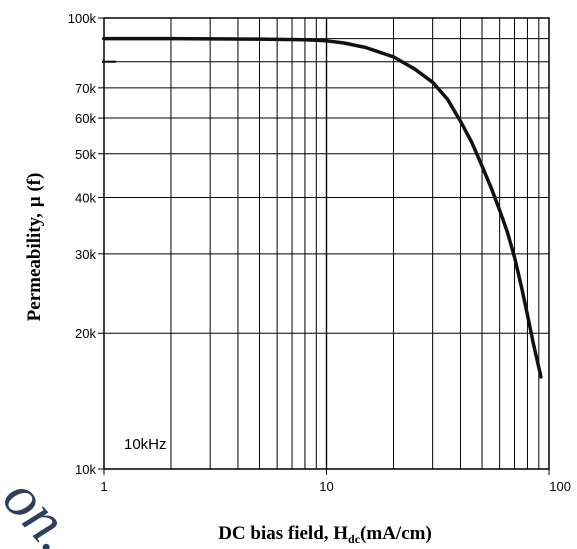  Describe the element at coordinates (85, 469) in the screenshot. I see `y-tick-label-0: 10k` at that location.